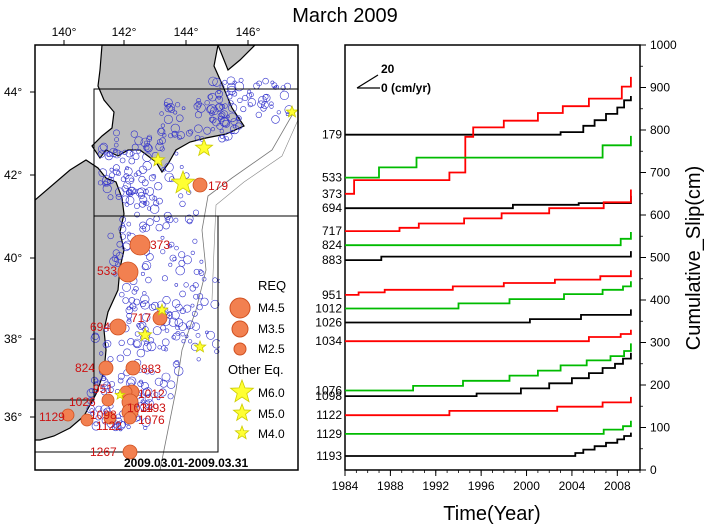  Describe the element at coordinates (19, 254) in the screenshot. I see `lat-axis: 44° 42° 40° 38° 36°` at that location.